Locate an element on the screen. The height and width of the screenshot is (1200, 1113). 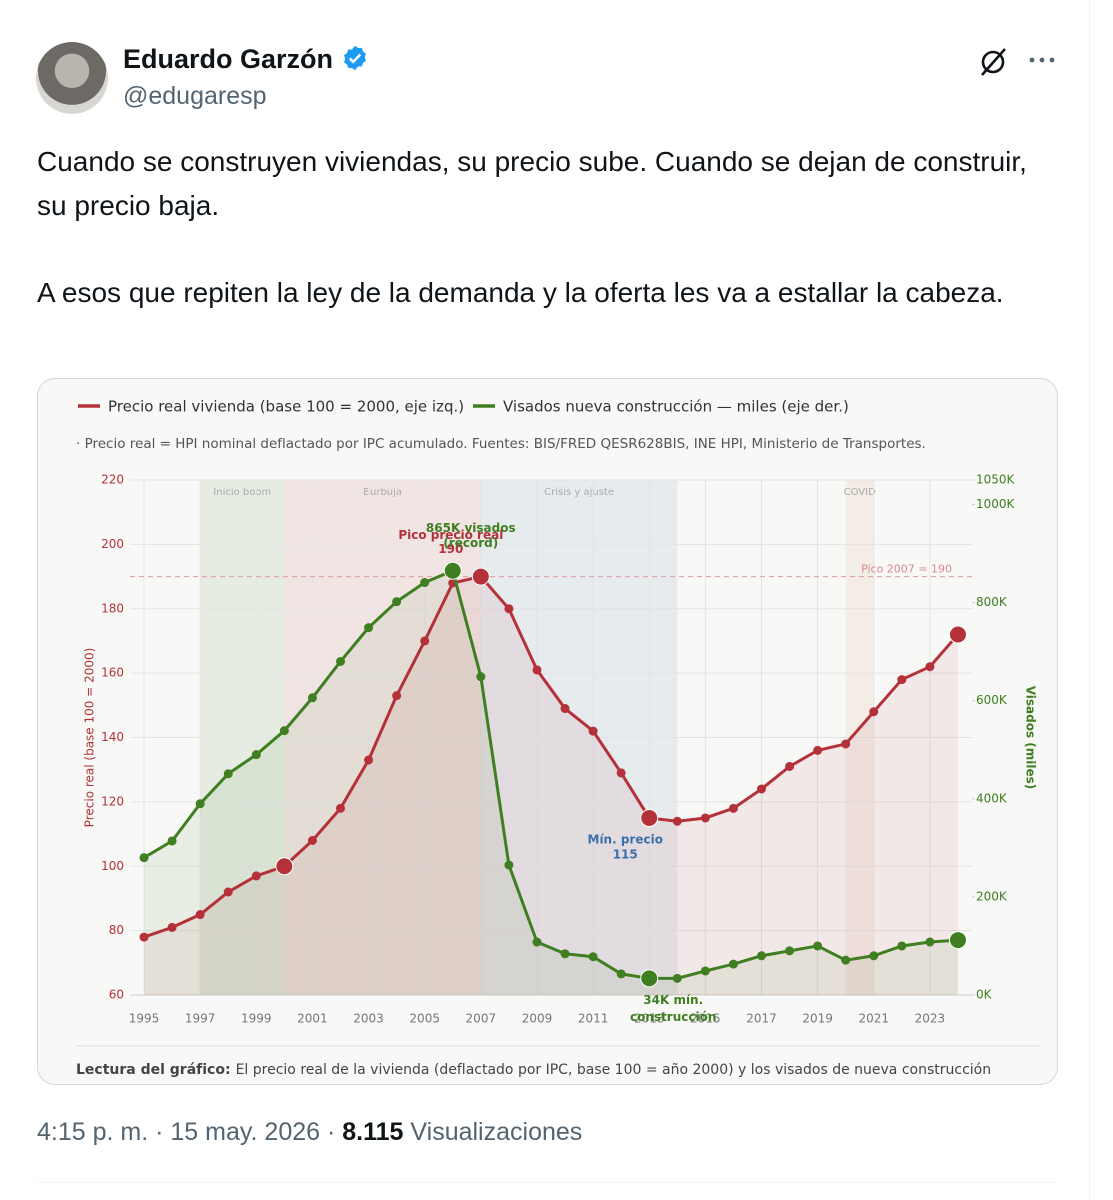
x-tick-label: 2001 is located at coordinates (312, 1019).